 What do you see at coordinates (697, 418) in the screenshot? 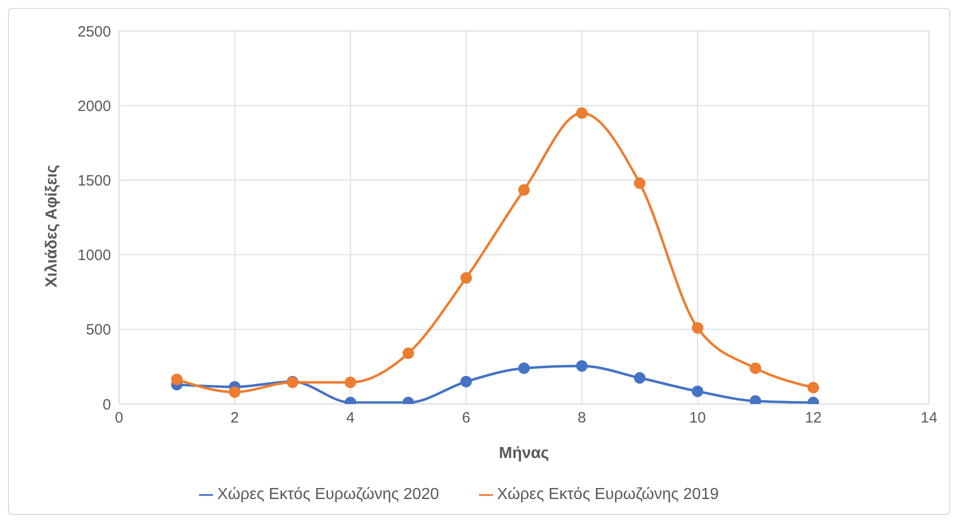
I see `x-tick-label: 10` at bounding box center [697, 418].